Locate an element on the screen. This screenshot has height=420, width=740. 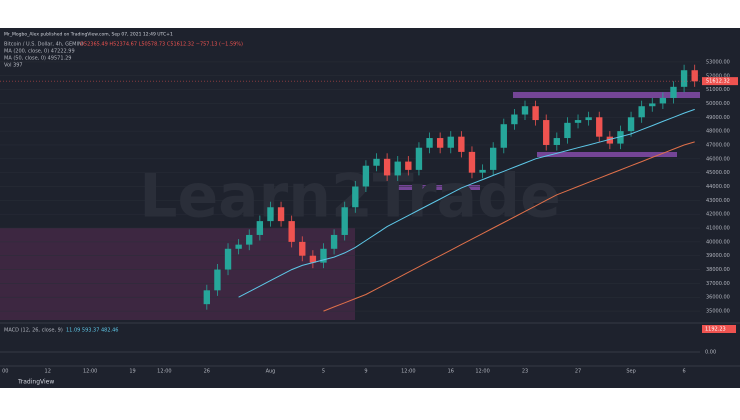
macd-axis-label: 1192.23 is located at coordinates (715, 330).